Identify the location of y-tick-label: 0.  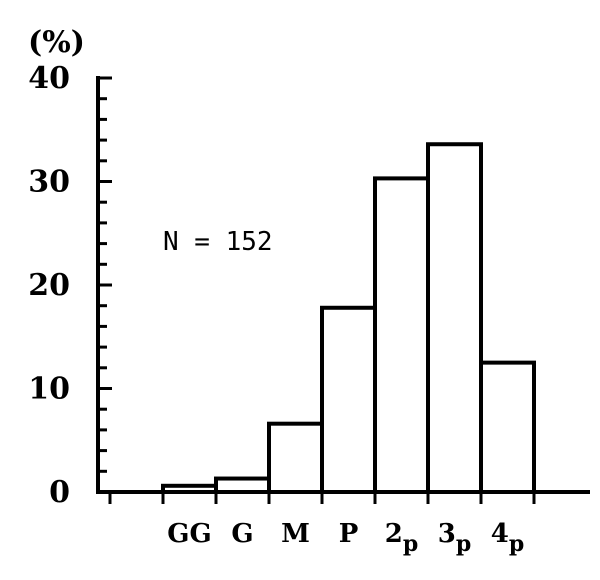
(59, 492).